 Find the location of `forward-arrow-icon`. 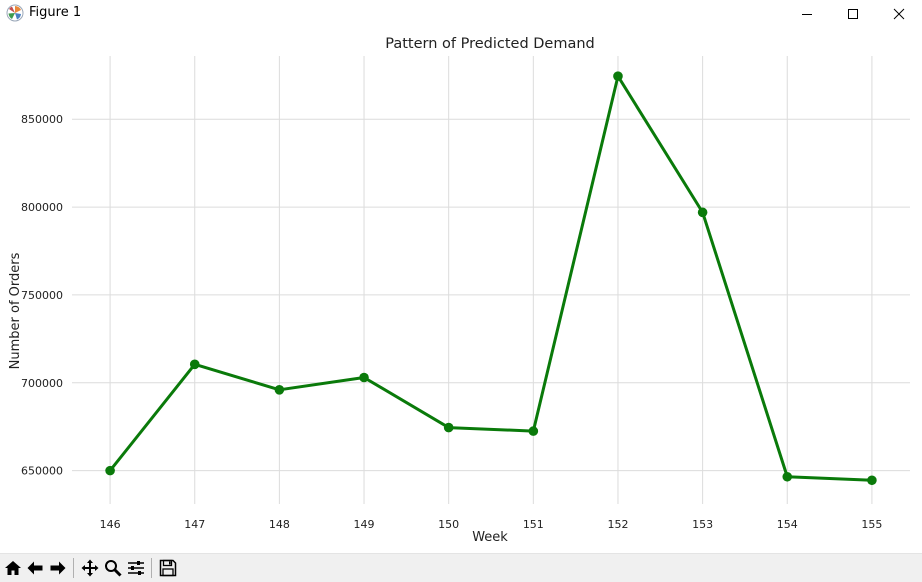

forward-arrow-icon is located at coordinates (58, 568).